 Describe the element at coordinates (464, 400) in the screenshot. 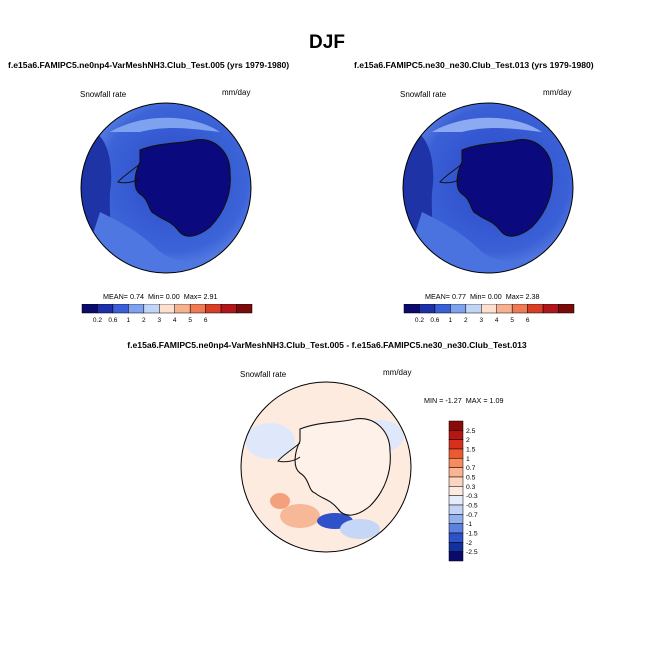

I see `panel3-stats: MIN = -1.27 MAX = 1.09` at that location.